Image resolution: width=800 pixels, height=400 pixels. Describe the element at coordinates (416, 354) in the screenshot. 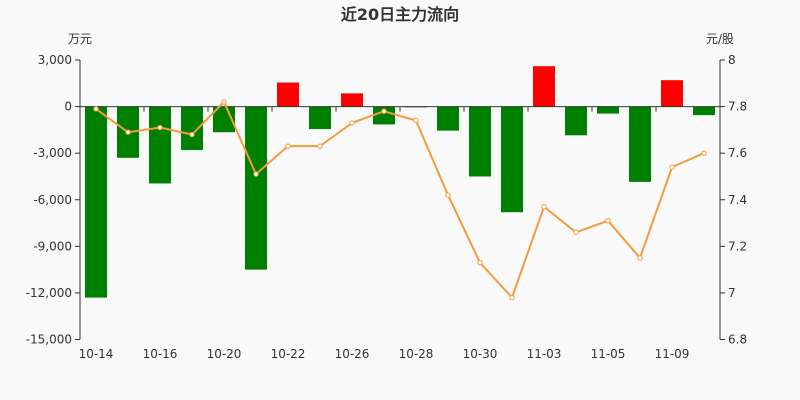

I see `x-tick-label: 10-28` at that location.